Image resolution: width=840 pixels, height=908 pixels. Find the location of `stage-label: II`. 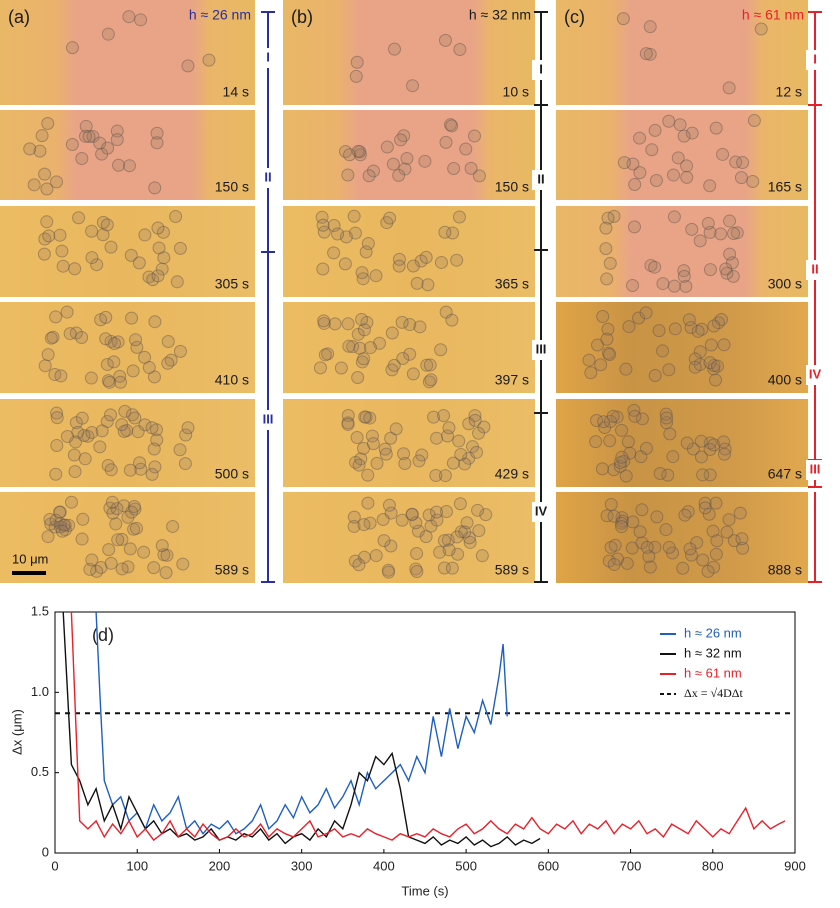

stage-label: II is located at coordinates (814, 268).